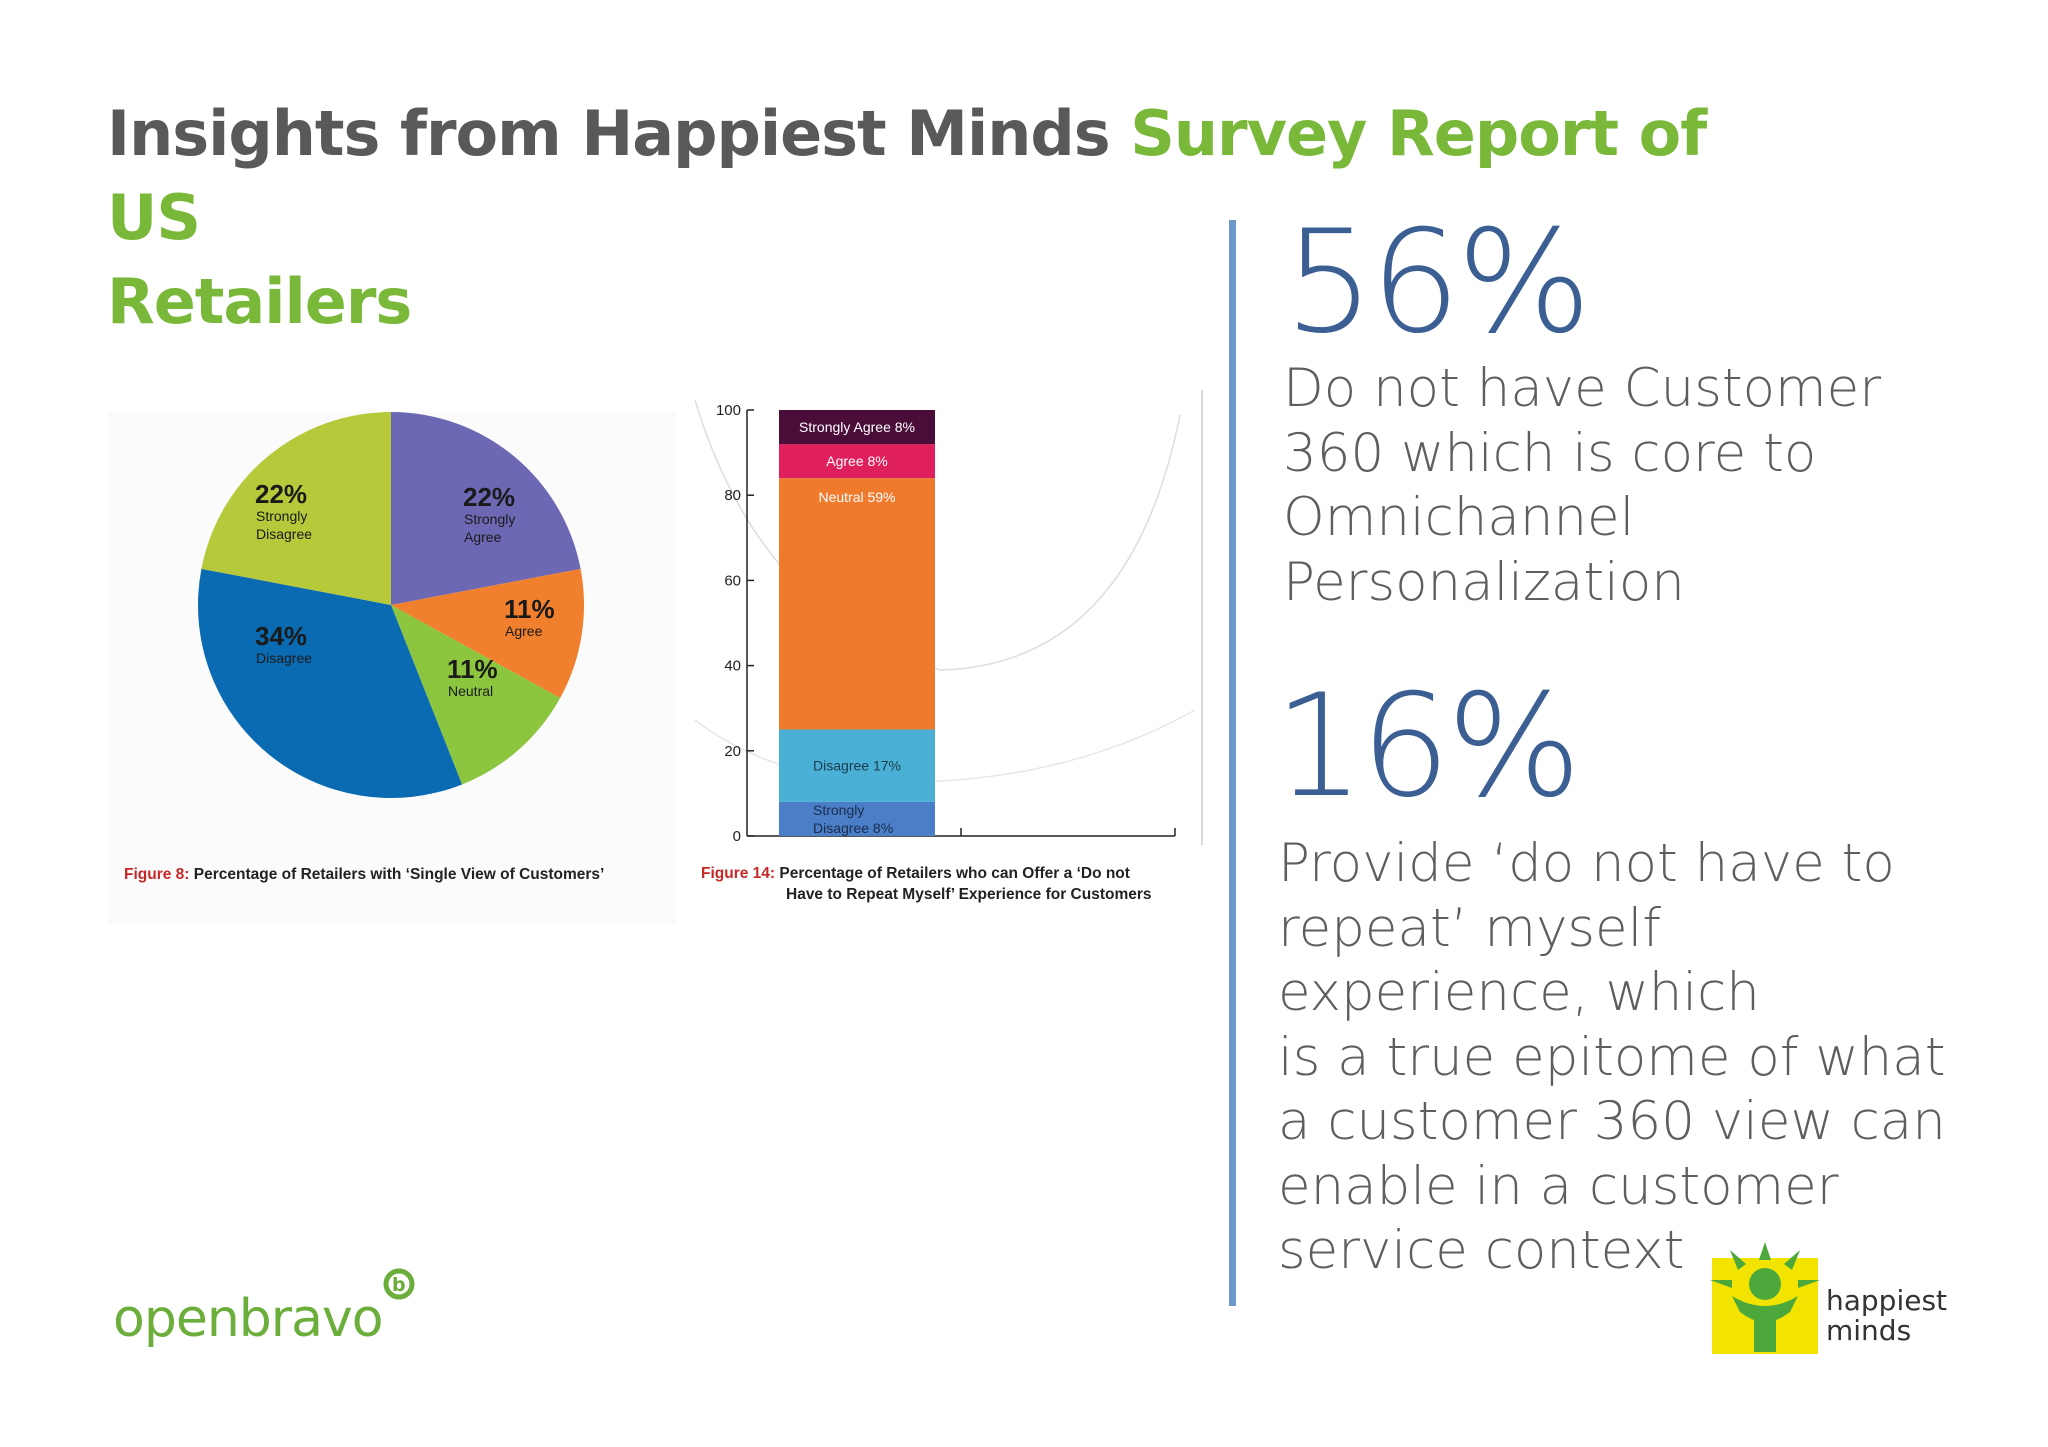  I want to click on stat-1-line: Do not have Customer, so click(1582, 388).